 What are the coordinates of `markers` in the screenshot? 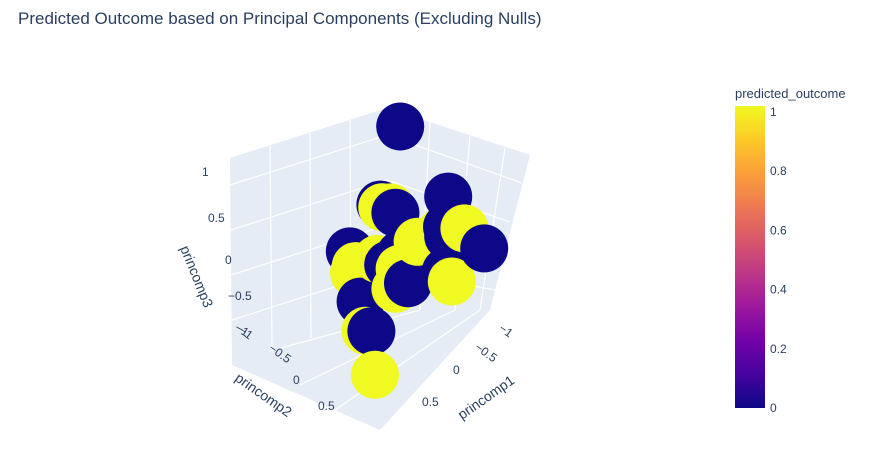 It's located at (417, 250).